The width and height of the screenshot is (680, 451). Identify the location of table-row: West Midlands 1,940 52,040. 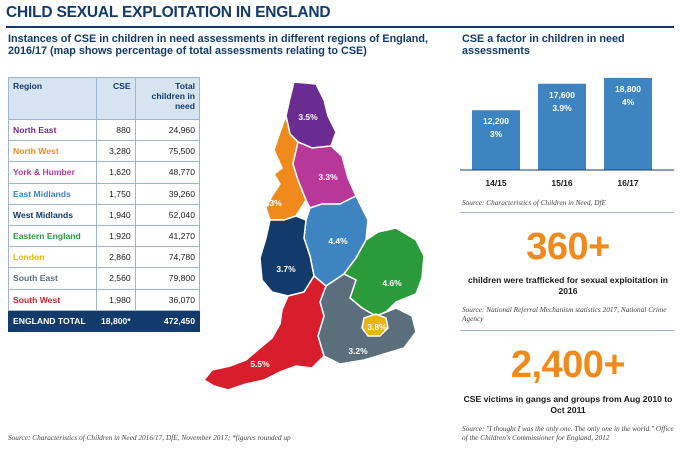
(104, 214).